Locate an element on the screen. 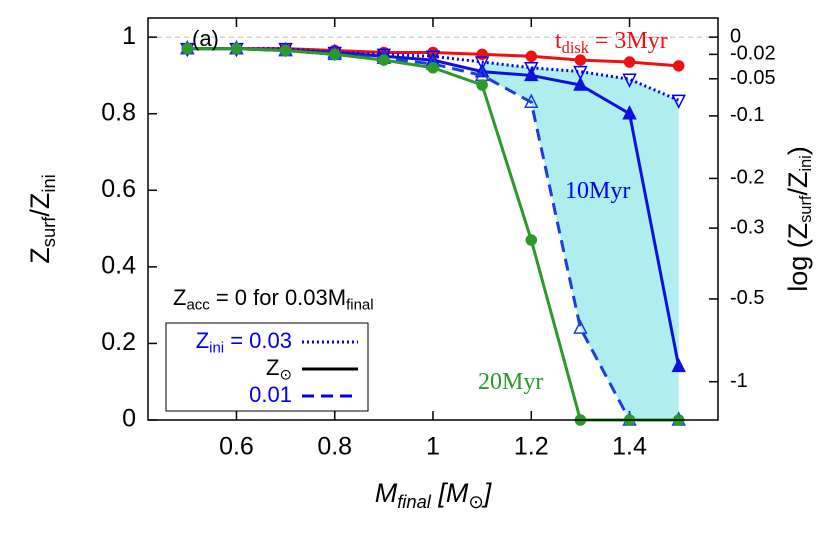  x-tick-label: 1.2 is located at coordinates (531, 447).